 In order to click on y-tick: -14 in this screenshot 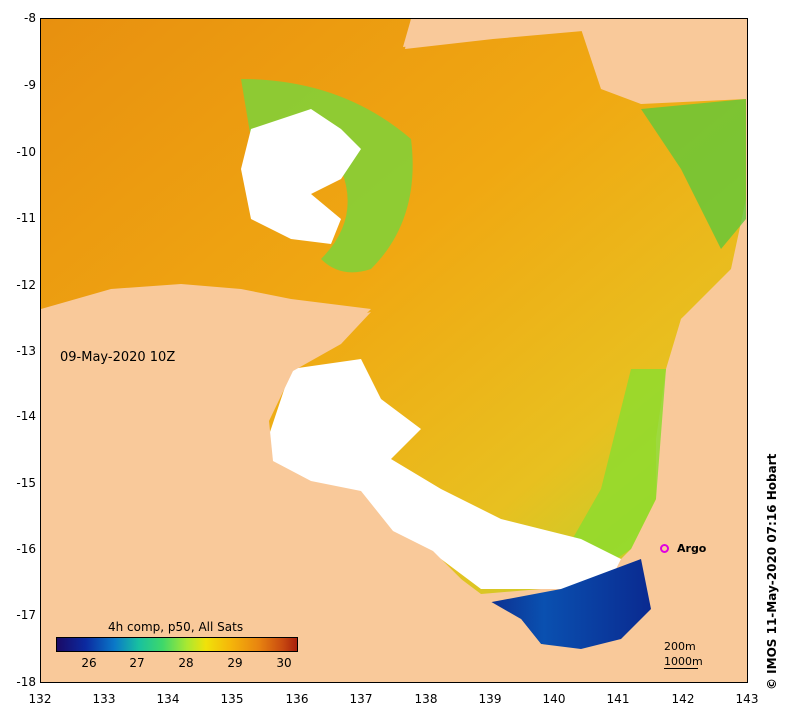, I will do `click(26, 416)`.